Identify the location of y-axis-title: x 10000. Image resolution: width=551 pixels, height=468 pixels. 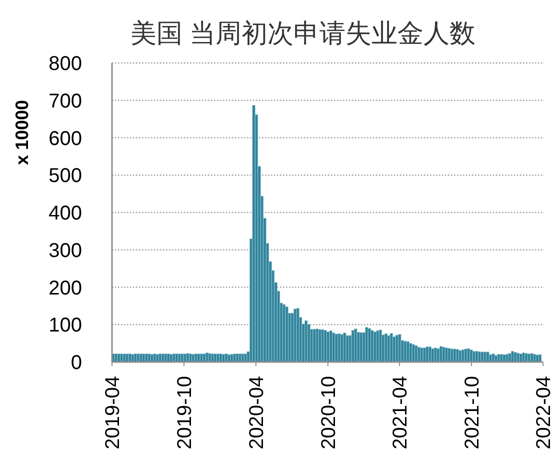
(22, 133).